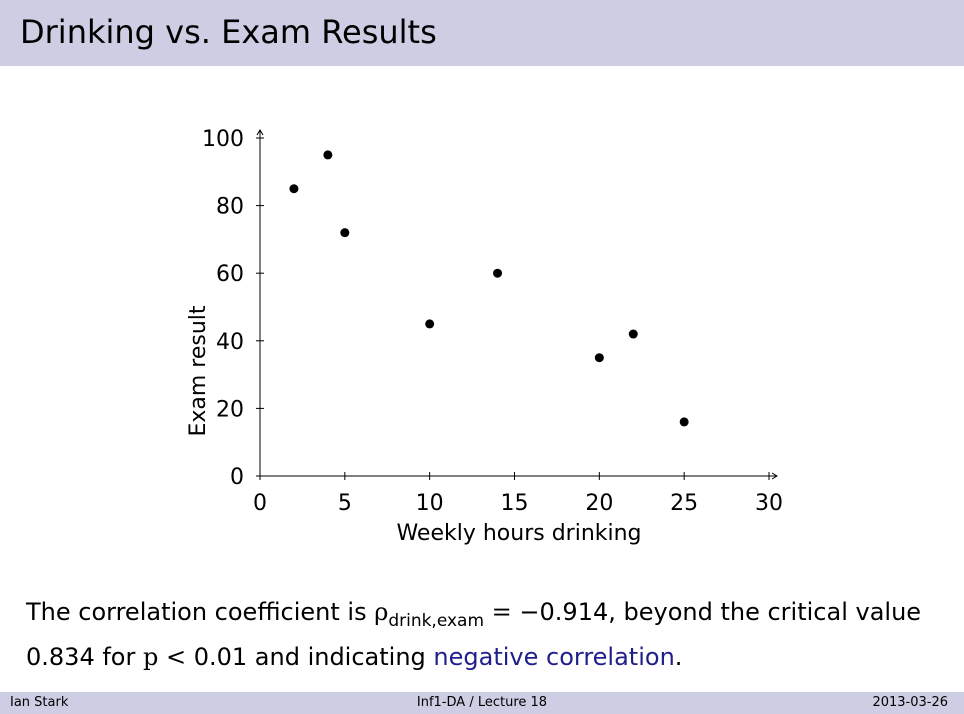 This screenshot has width=964, height=714. Describe the element at coordinates (228, 32) in the screenshot. I see `slide-title: Drinking vs. Exam Results` at that location.